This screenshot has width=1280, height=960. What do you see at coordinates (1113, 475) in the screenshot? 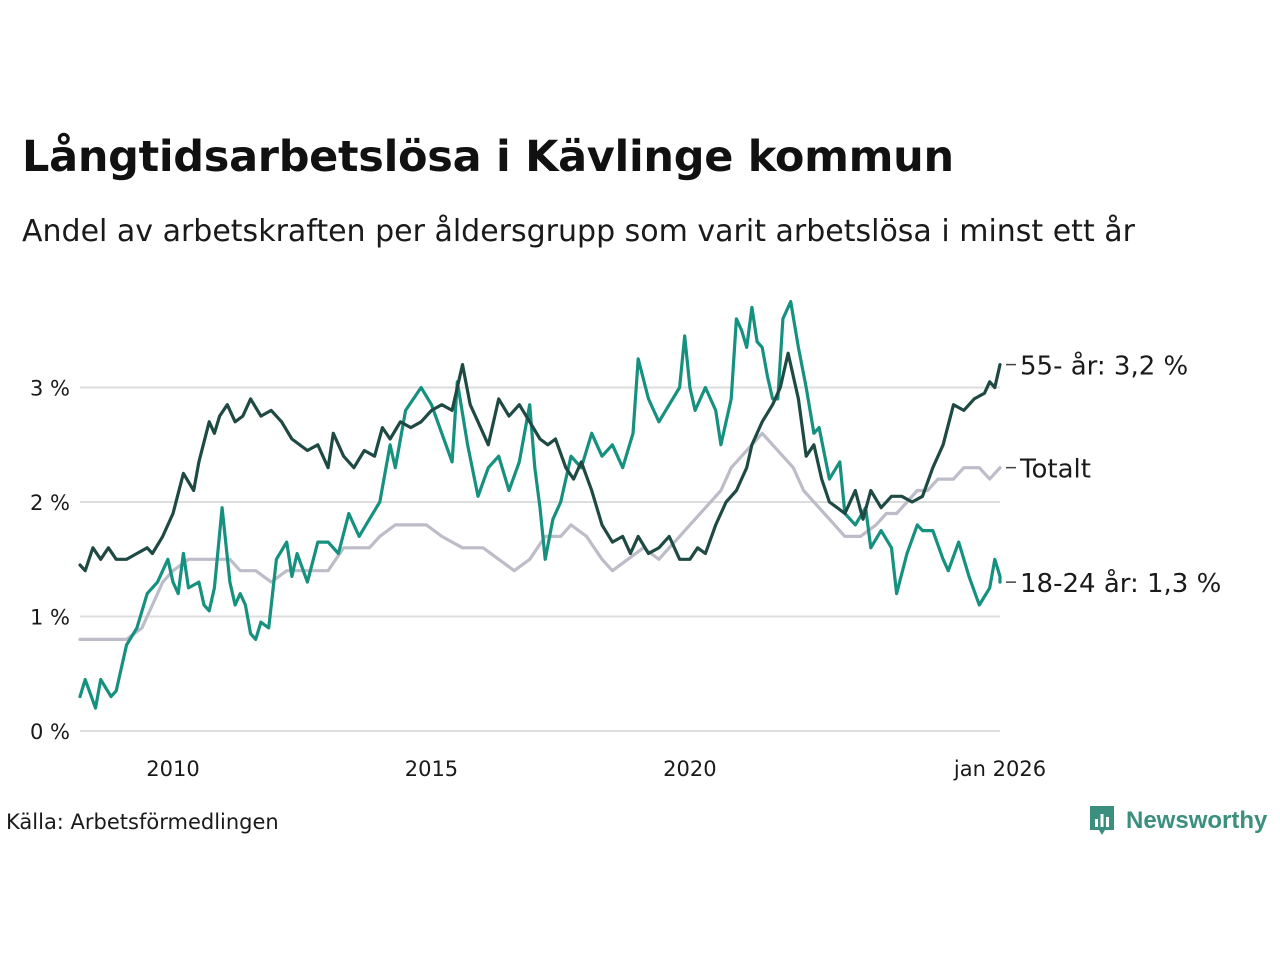
I see `series-end-labels: Totalt 18-24 år: 1,3 % 55- år: 3,2 %` at bounding box center [1113, 475].